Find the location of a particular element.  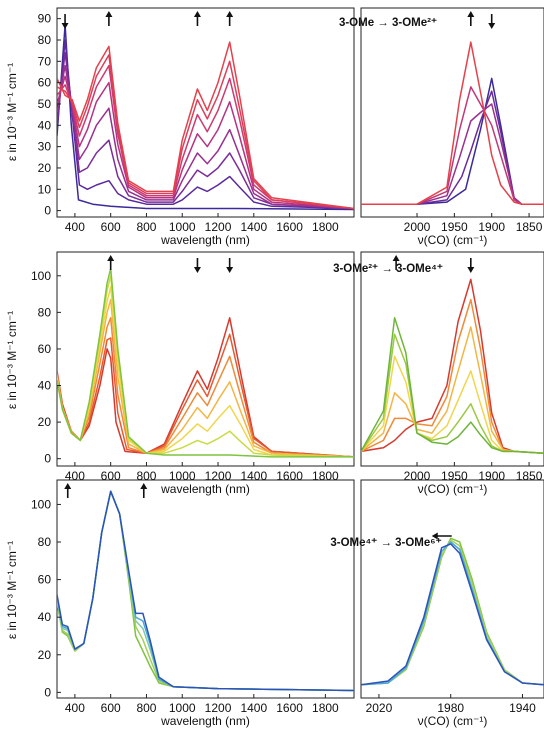

chart-title: 3-OMe²⁺ → 3-OMe⁴⁺ is located at coordinates (388, 269).